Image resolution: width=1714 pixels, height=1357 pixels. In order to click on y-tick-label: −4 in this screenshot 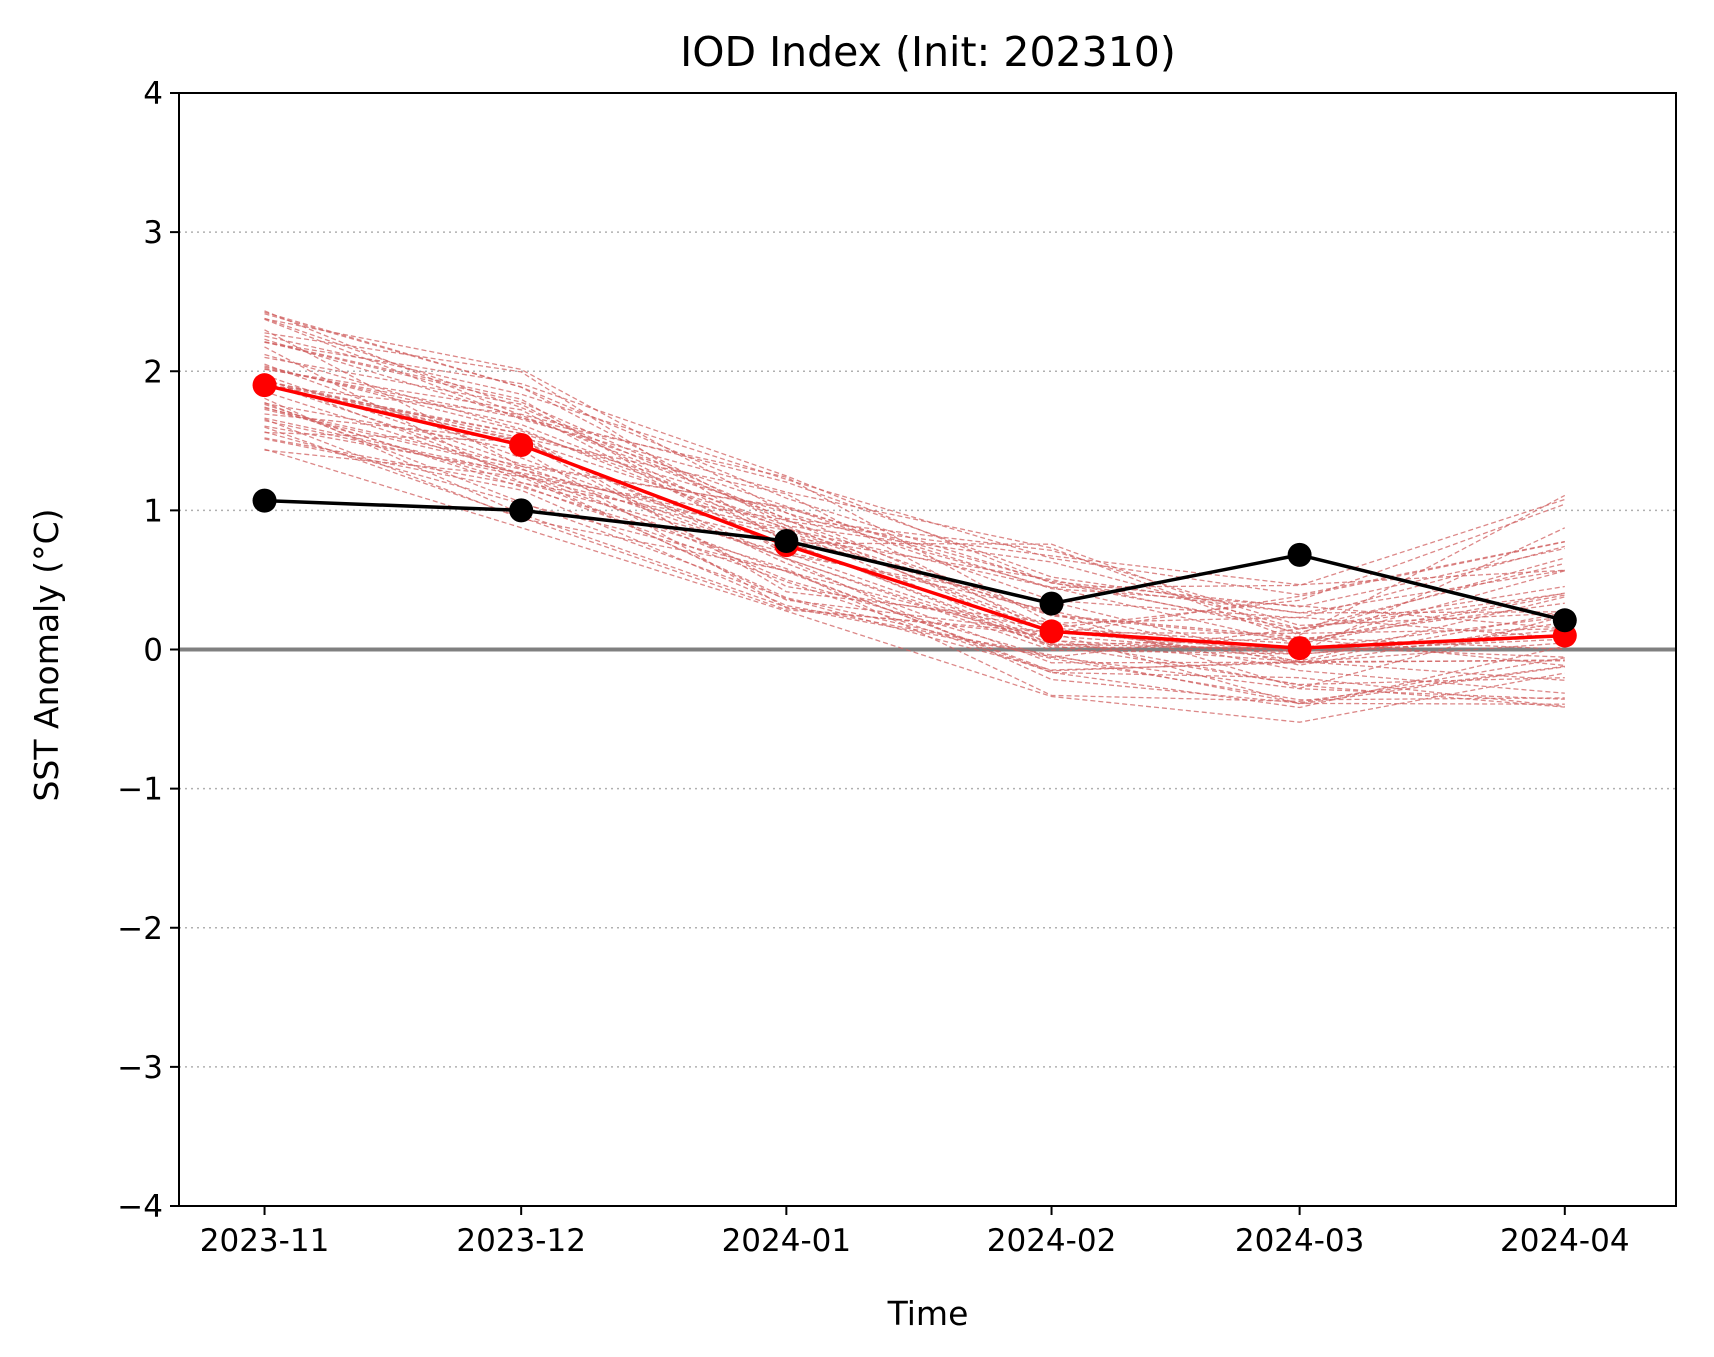, I will do `click(140, 1207)`.